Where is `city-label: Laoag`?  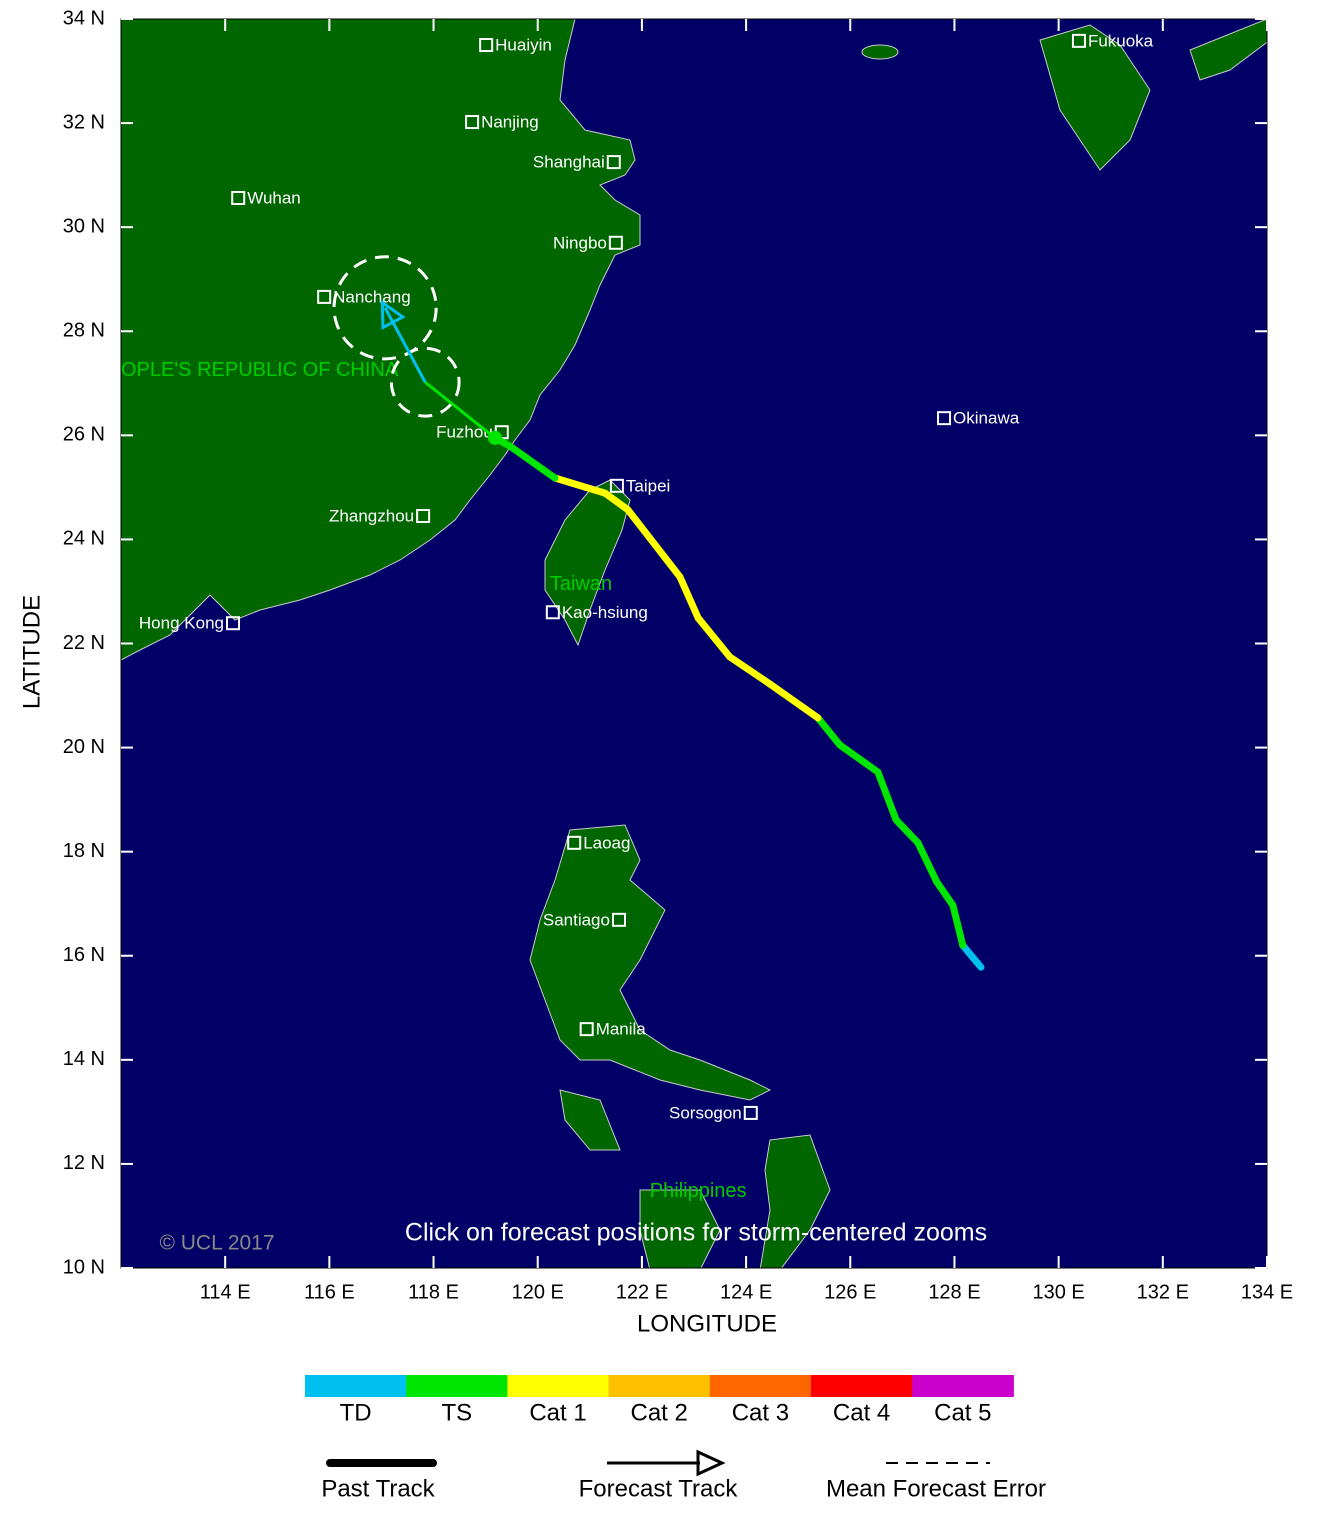
city-label: Laoag is located at coordinates (606, 842).